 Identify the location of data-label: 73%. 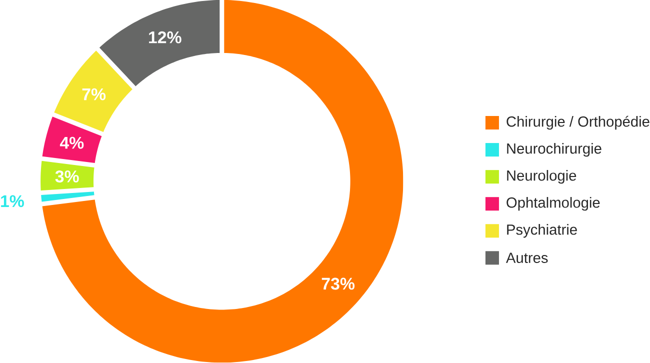
(338, 284).